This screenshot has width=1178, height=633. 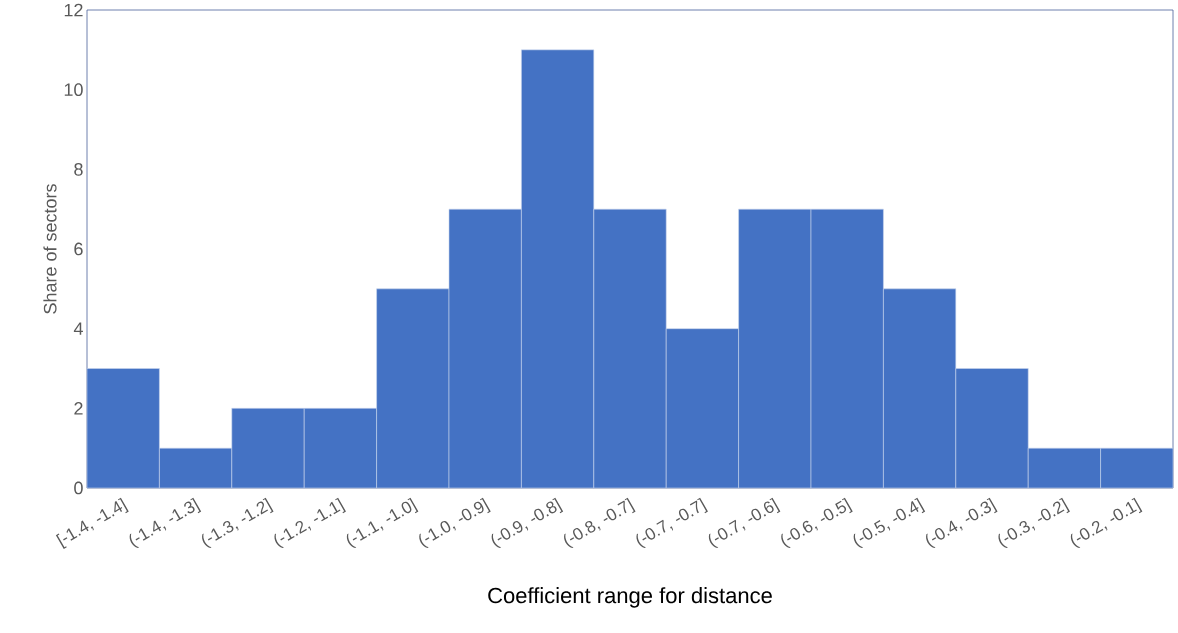 I want to click on y-tick-label: 4, so click(x=78, y=328).